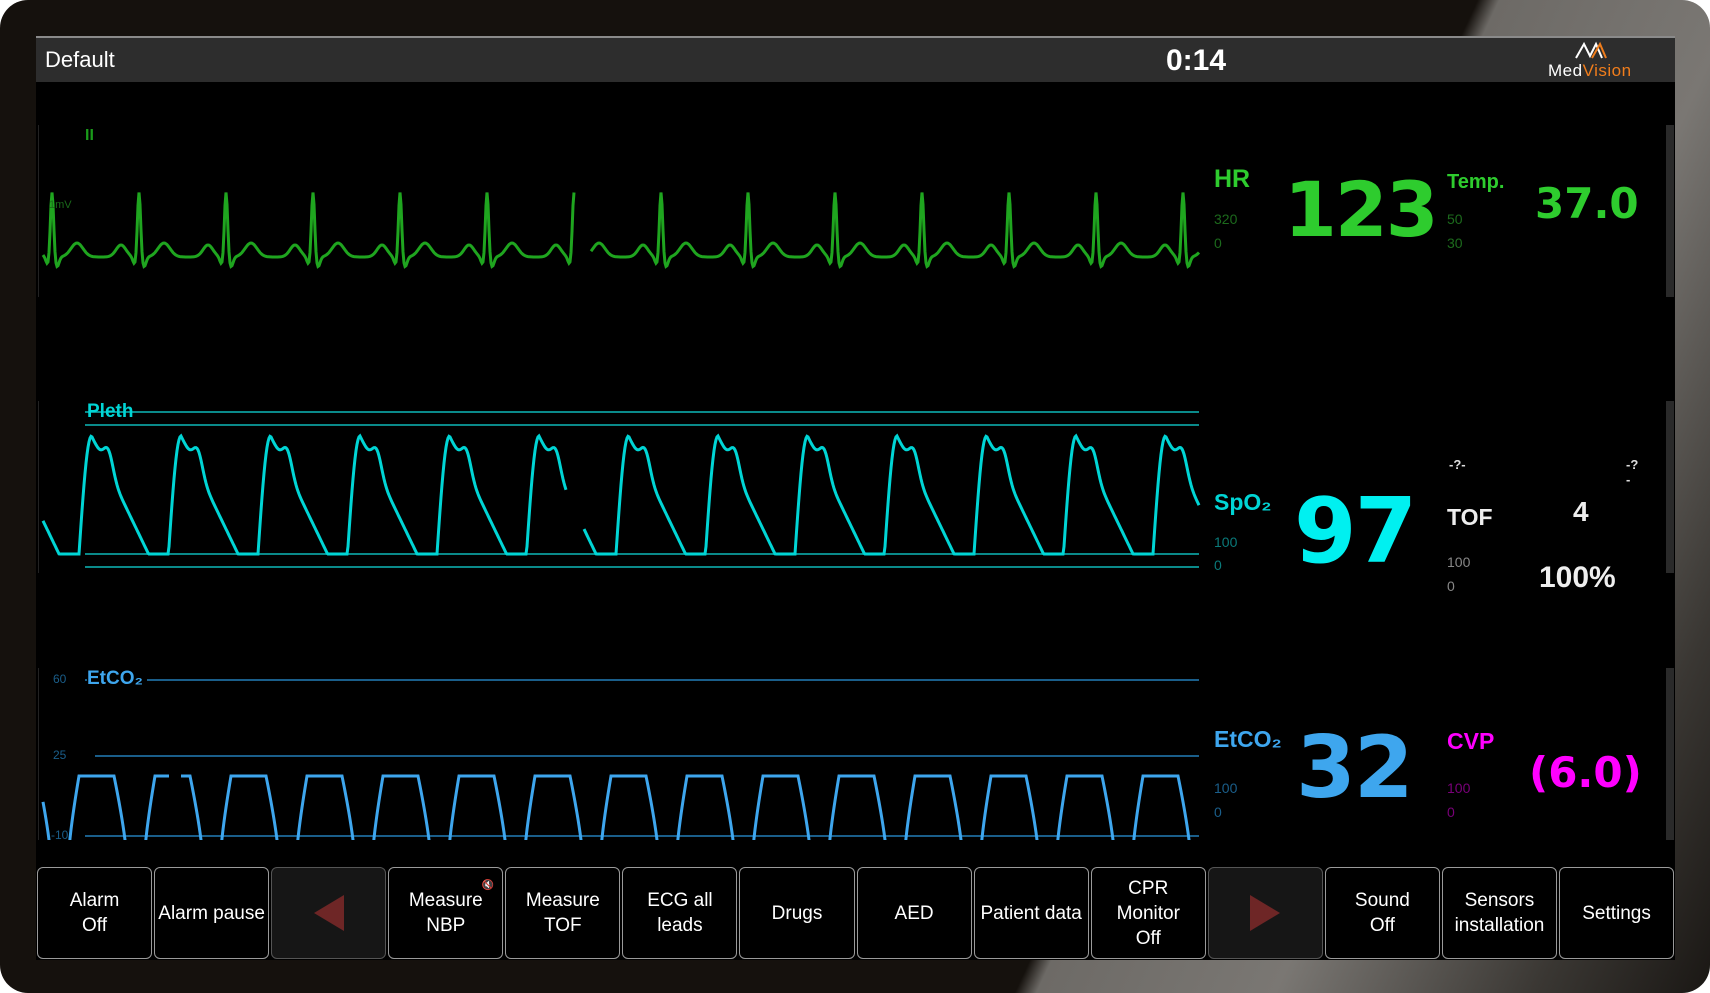 This screenshot has height=993, width=1710. What do you see at coordinates (1451, 812) in the screenshot?
I see `cvp-low-limit: 0` at bounding box center [1451, 812].